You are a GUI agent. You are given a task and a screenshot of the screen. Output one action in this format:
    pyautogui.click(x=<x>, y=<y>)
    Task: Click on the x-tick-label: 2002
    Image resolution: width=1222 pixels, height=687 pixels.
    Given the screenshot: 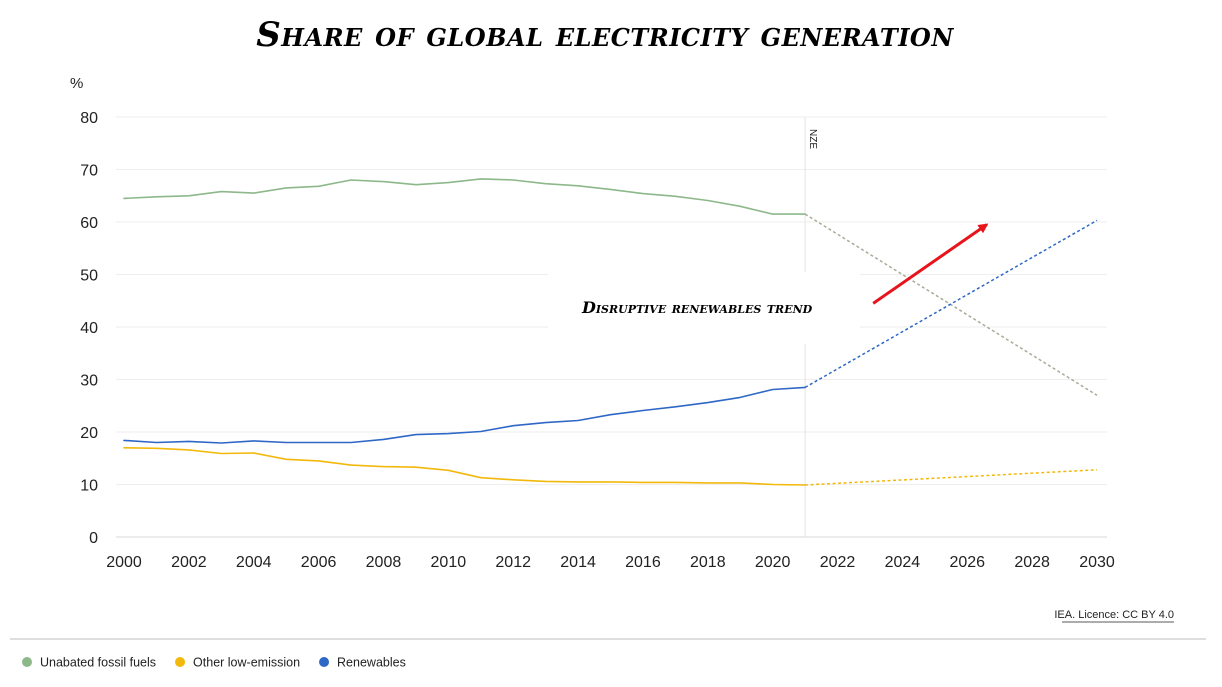 What is the action you would take?
    pyautogui.click(x=189, y=562)
    